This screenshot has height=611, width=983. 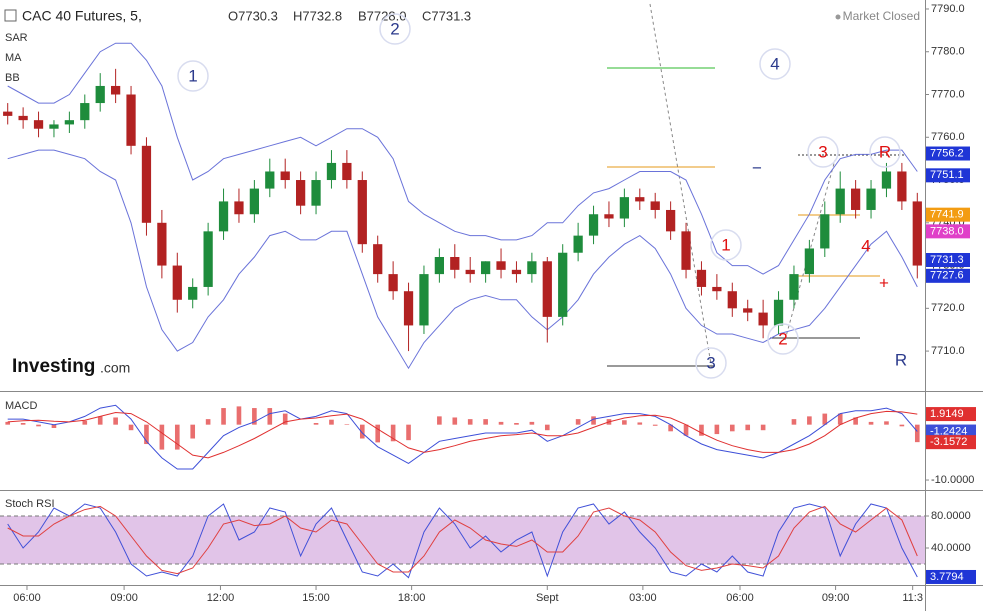 What do you see at coordinates (10, 15) in the screenshot?
I see `collapse-icon` at bounding box center [10, 15].